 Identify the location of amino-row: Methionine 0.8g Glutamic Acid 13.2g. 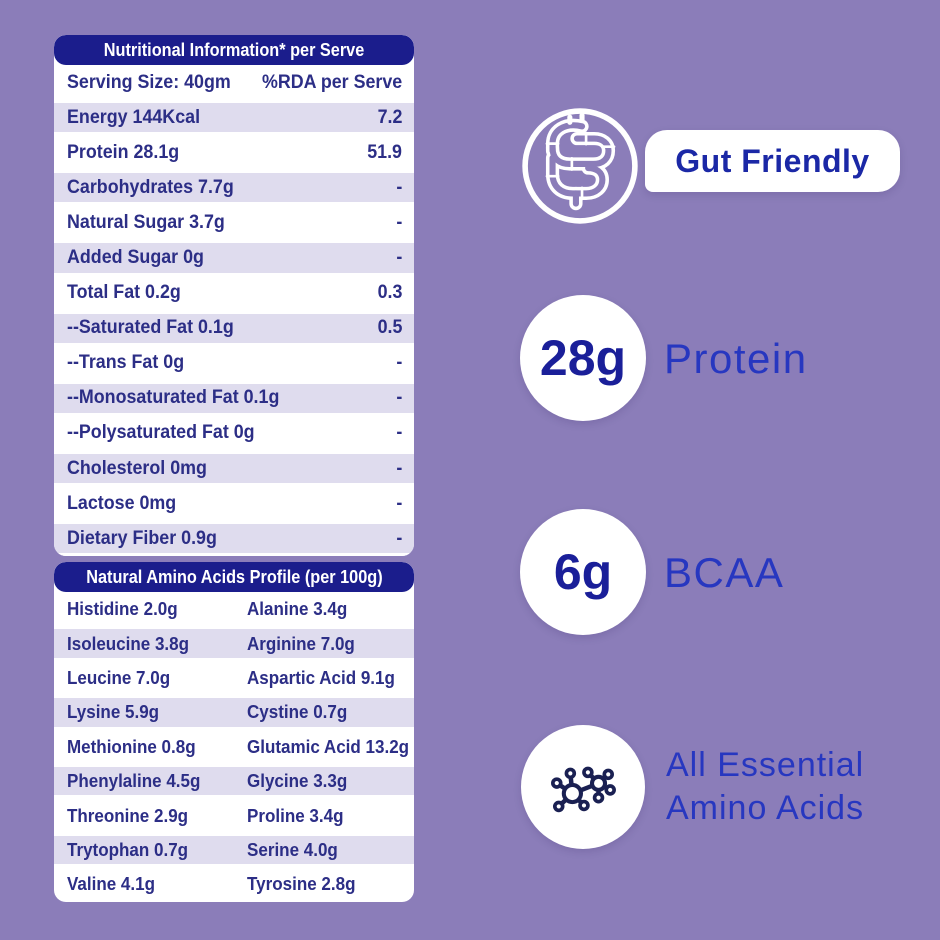
(234, 747).